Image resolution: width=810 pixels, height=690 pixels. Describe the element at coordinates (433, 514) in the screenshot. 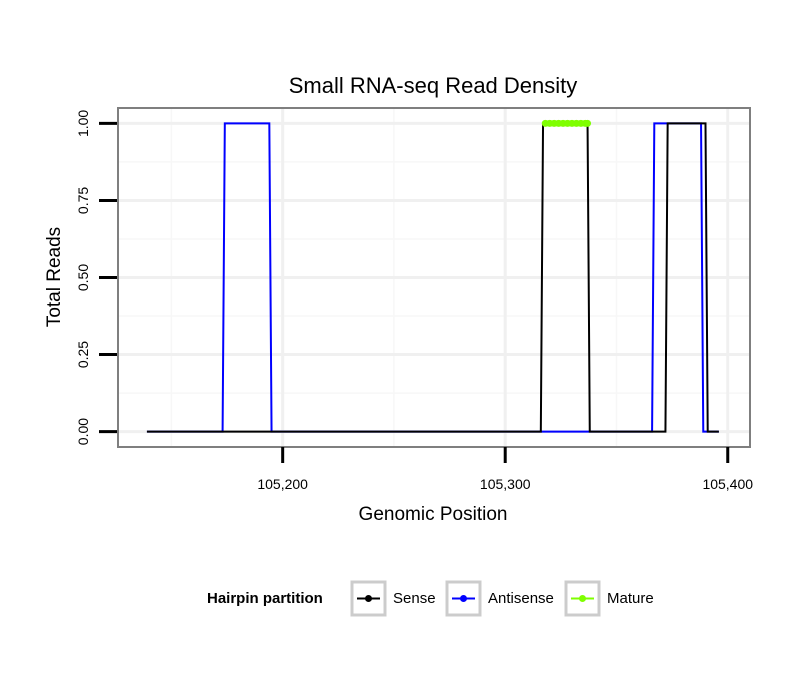

I see `x-axis-title: Genomic Position` at that location.